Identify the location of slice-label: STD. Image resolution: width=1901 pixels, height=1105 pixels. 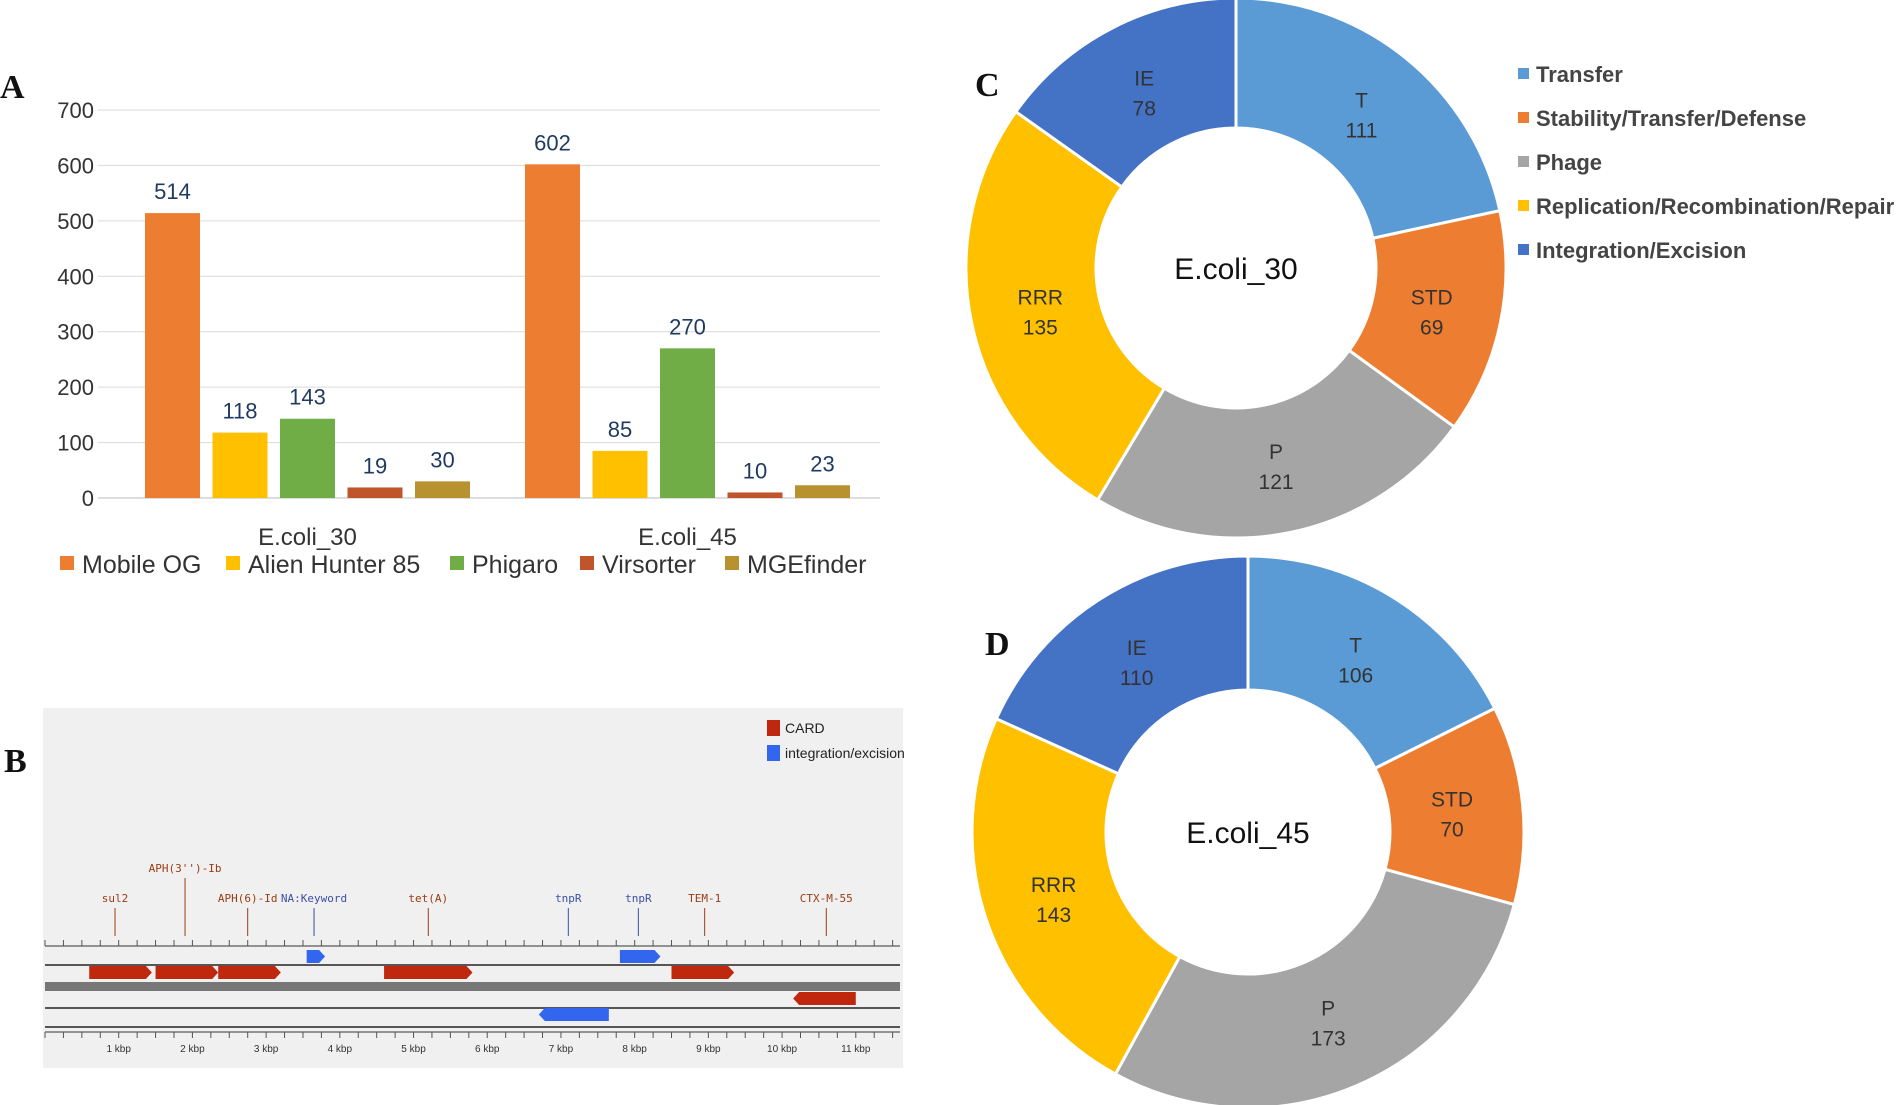
(1432, 297).